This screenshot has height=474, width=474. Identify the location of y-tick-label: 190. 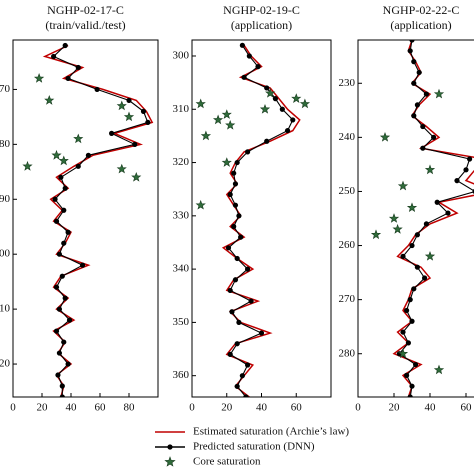
(5, 199).